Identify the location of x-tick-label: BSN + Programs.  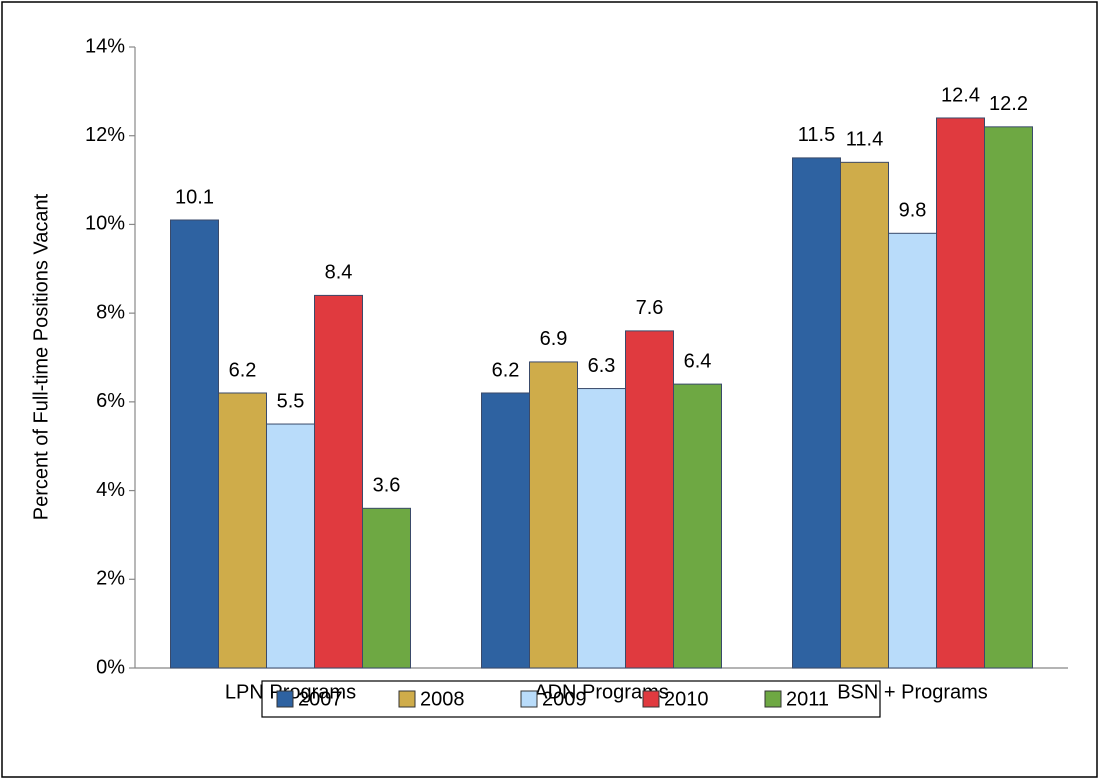
(912, 692).